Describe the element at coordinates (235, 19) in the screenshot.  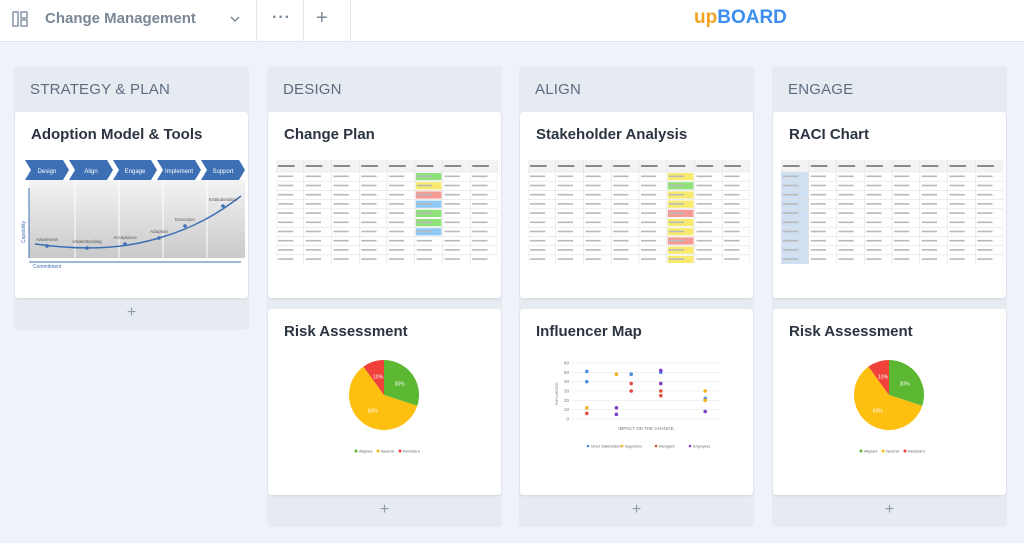
I see `dropdown-chevron` at that location.